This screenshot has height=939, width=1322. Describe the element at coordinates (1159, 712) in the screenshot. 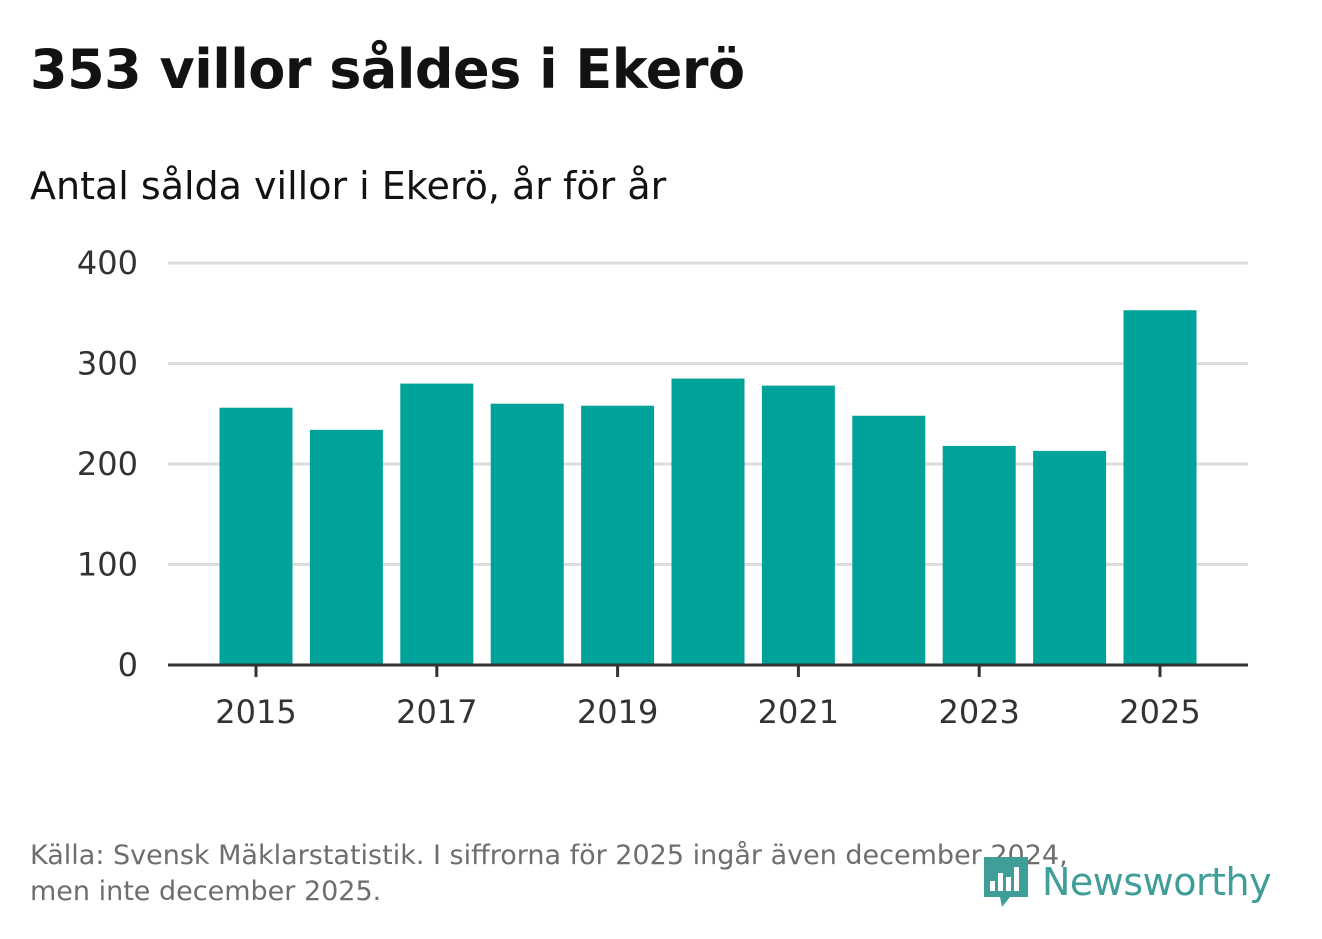

I see `x-tick-label-2025: 2025` at that location.